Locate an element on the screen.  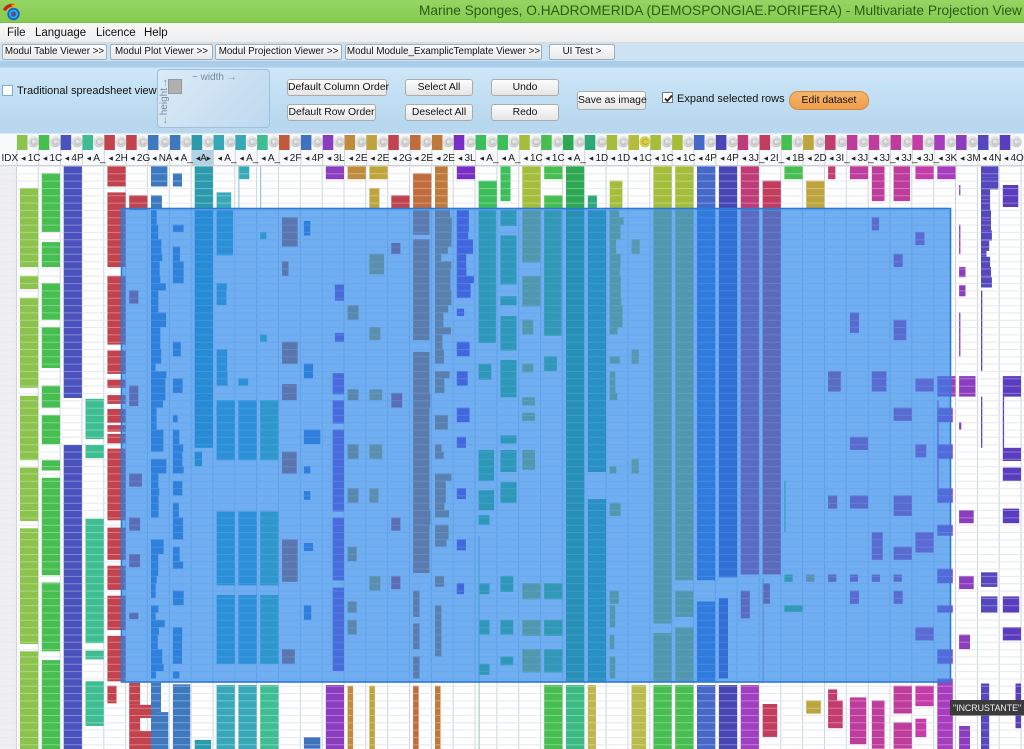
svg-text: 2H is located at coordinates (121, 158).